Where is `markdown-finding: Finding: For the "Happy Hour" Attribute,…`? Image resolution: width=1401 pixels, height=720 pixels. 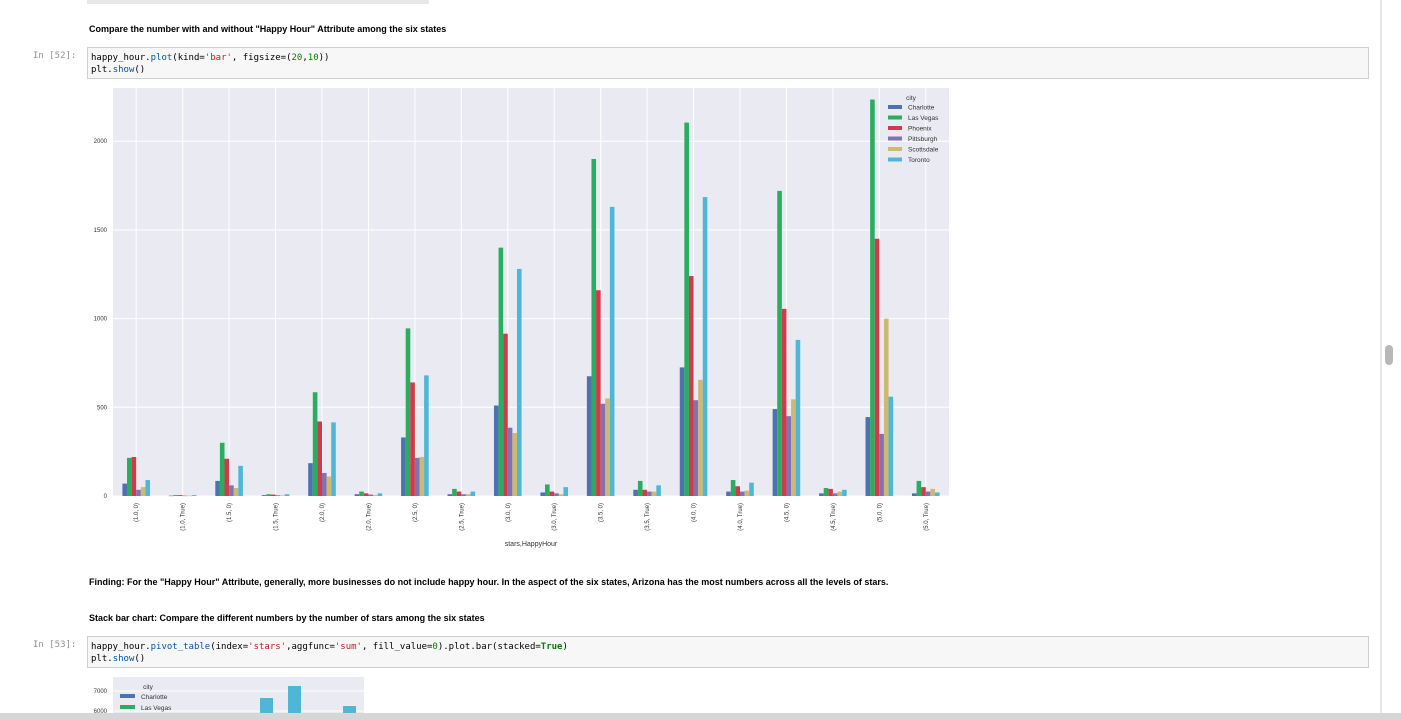
markdown-finding: Finding: For the "Happy Hour" Attribute,… is located at coordinates (489, 582).